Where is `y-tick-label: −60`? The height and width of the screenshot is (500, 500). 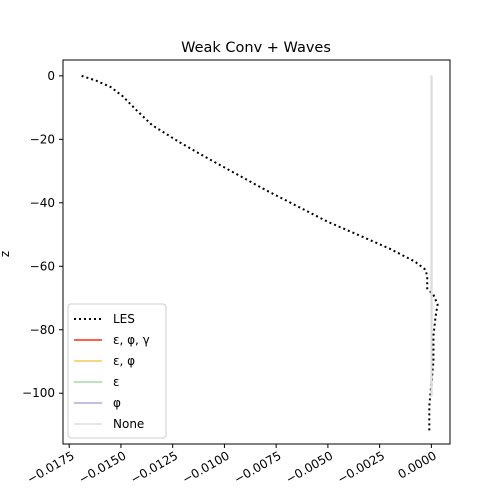 y-tick-label: −60 is located at coordinates (42, 266).